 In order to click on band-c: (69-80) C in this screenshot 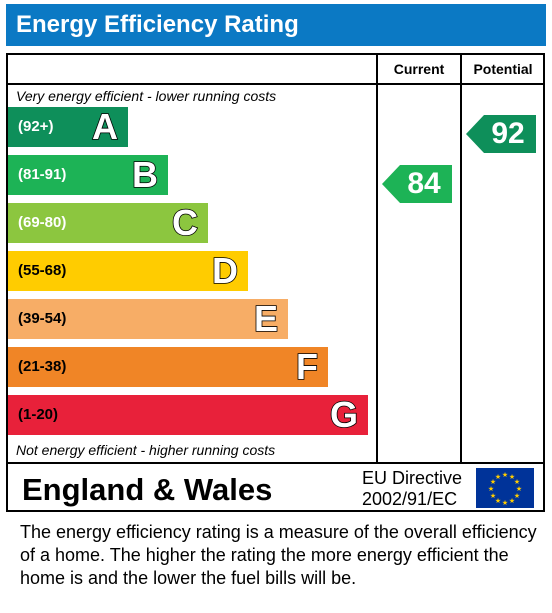, I will do `click(108, 223)`.